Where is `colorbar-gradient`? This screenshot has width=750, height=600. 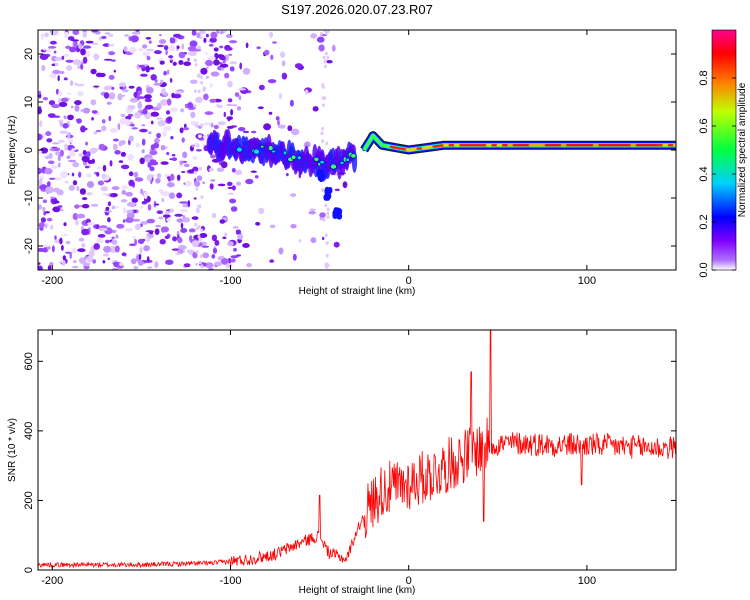 colorbar-gradient is located at coordinates (724, 150).